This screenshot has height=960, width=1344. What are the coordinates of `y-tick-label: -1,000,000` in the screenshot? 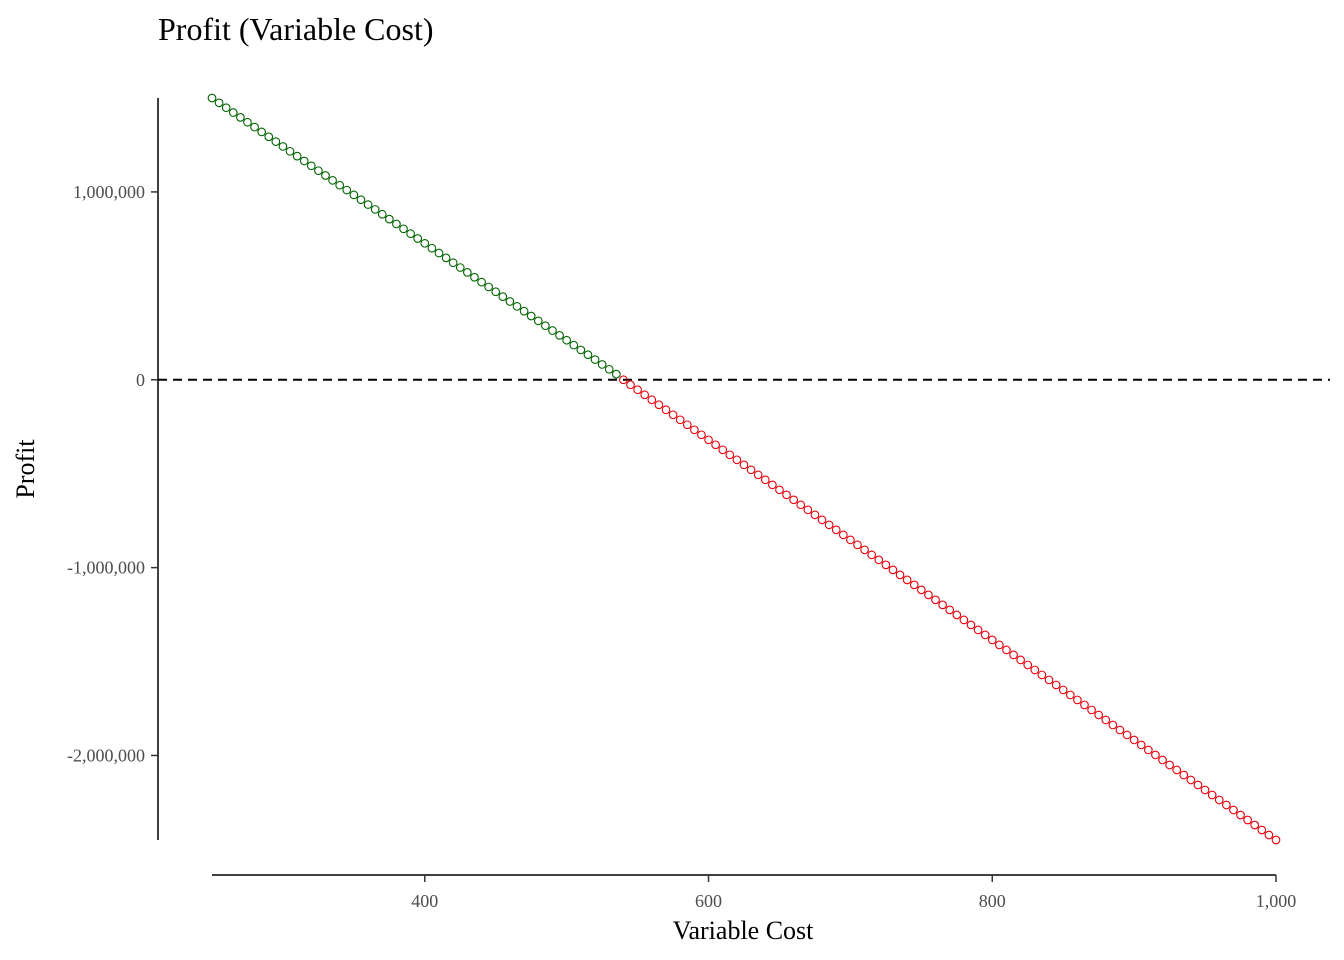 It's located at (106, 568).